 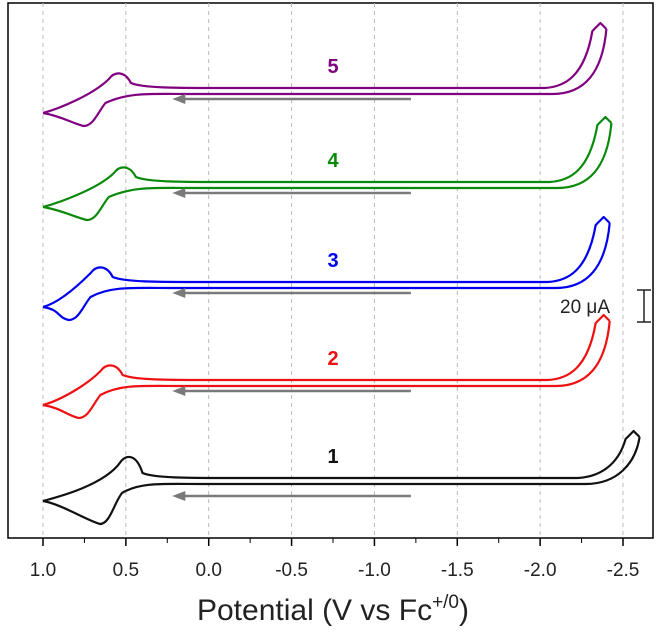 What do you see at coordinates (623, 570) in the screenshot?
I see `x-tick-label: -2.5` at bounding box center [623, 570].